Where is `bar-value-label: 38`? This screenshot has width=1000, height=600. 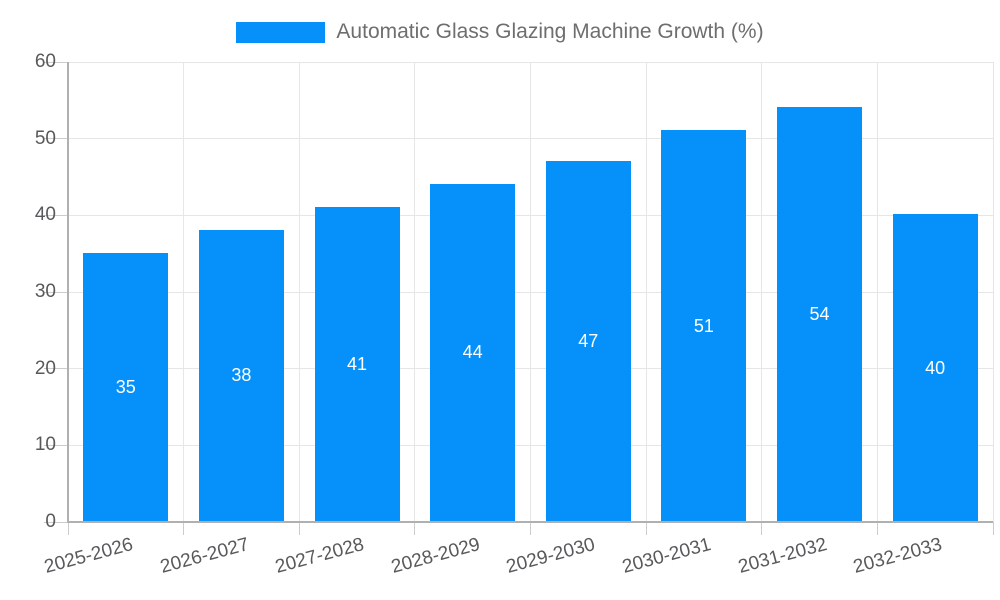
bar-value-label: 38 is located at coordinates (241, 375).